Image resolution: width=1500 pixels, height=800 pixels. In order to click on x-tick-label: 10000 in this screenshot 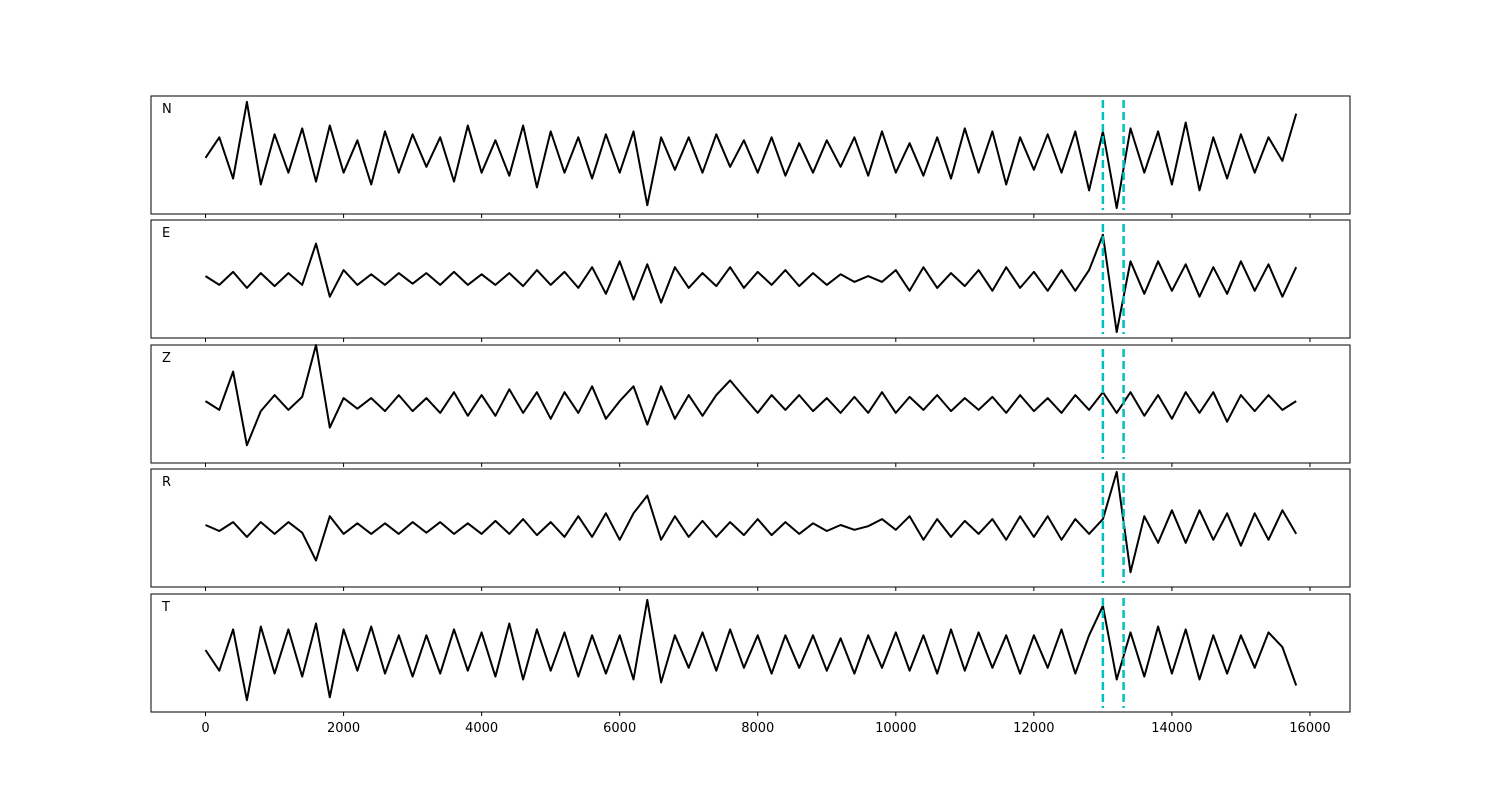, I will do `click(895, 728)`.